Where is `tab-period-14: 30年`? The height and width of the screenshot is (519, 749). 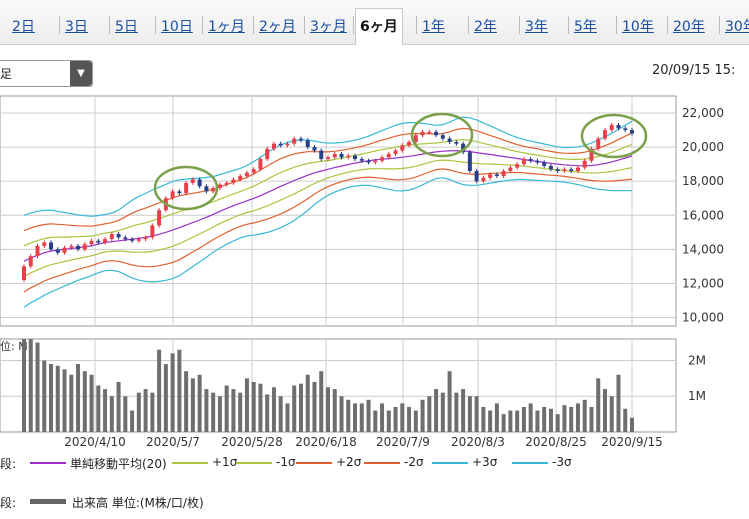
tab-period-14: 30年 is located at coordinates (737, 27).